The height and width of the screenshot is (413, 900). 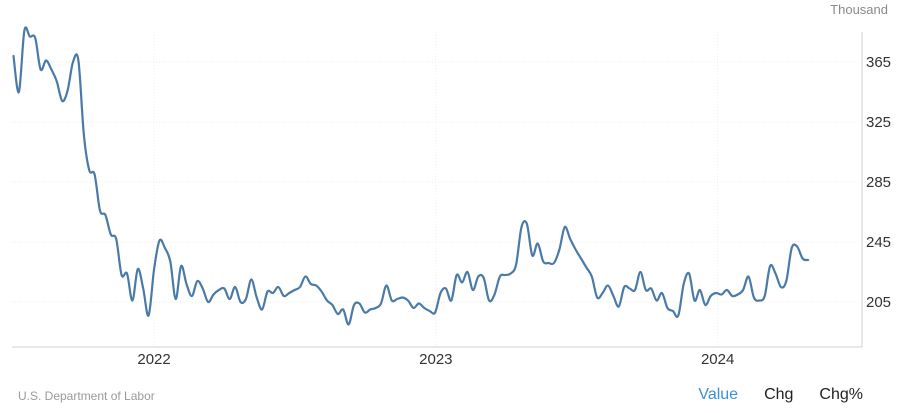 I want to click on y-tick-label: 245, so click(x=878, y=242).